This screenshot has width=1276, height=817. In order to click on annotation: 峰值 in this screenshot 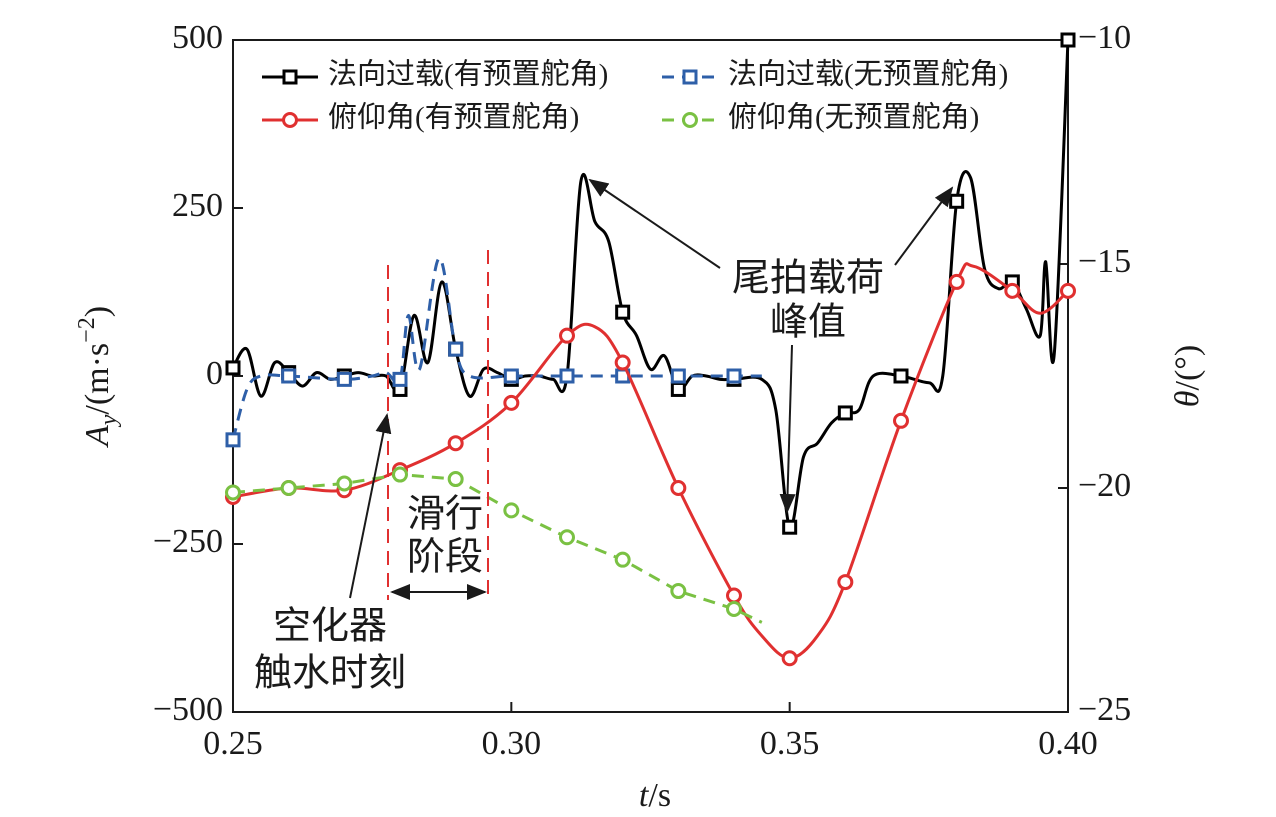, I will do `click(808, 323)`.